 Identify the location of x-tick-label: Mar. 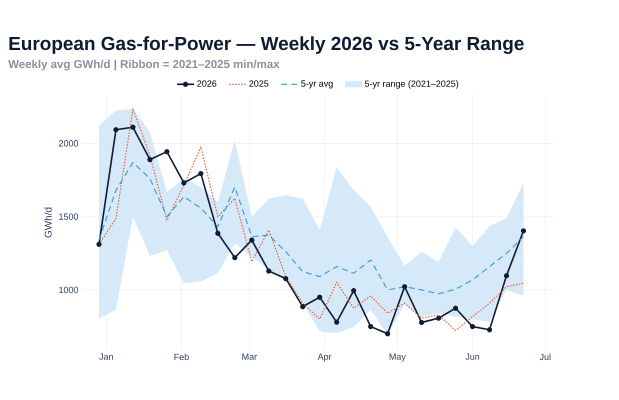
(249, 357).